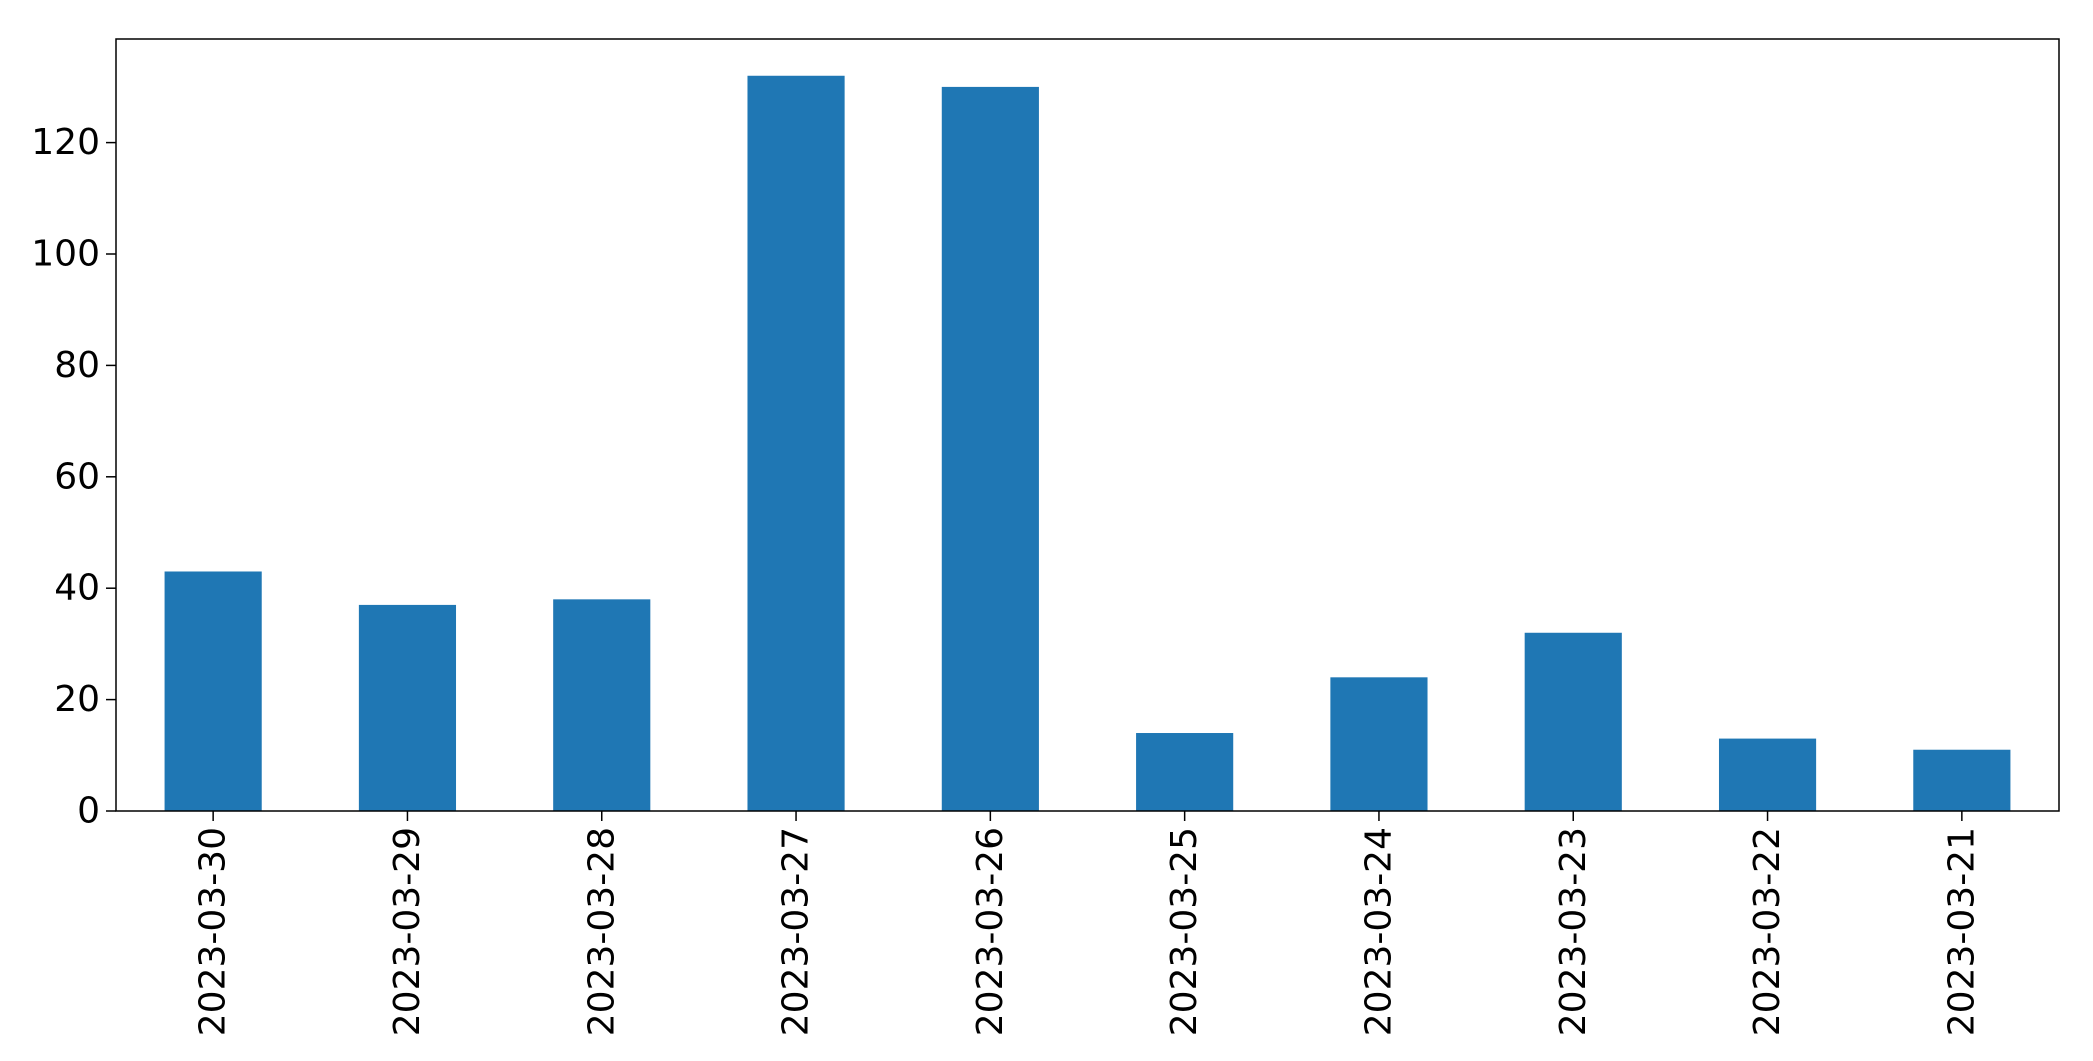 This screenshot has width=2093, height=1061. Describe the element at coordinates (88, 811) in the screenshot. I see `y-tick-label: 0` at that location.